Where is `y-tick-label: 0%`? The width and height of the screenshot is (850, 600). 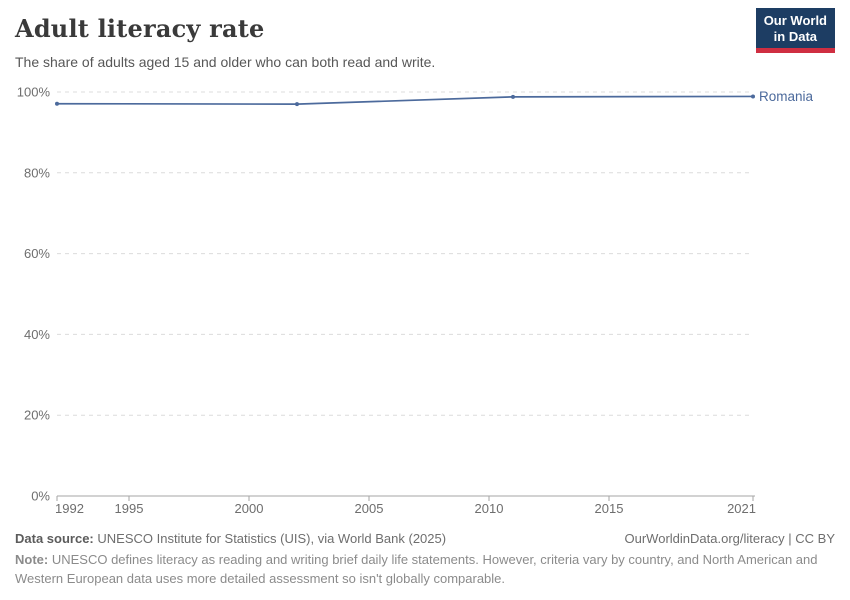
y-tick-label: 0% is located at coordinates (40, 496).